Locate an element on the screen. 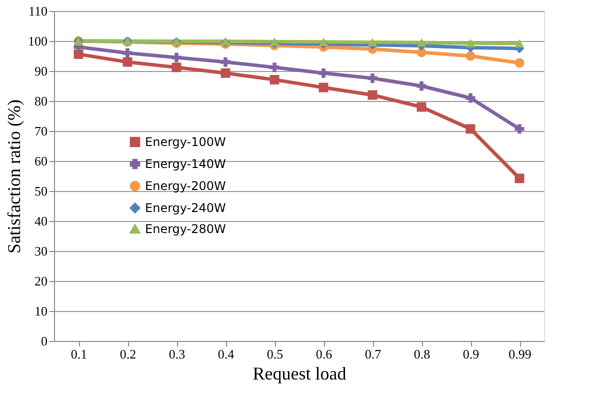 This screenshot has width=592, height=404. legend-label: Energy-200W is located at coordinates (185, 186).